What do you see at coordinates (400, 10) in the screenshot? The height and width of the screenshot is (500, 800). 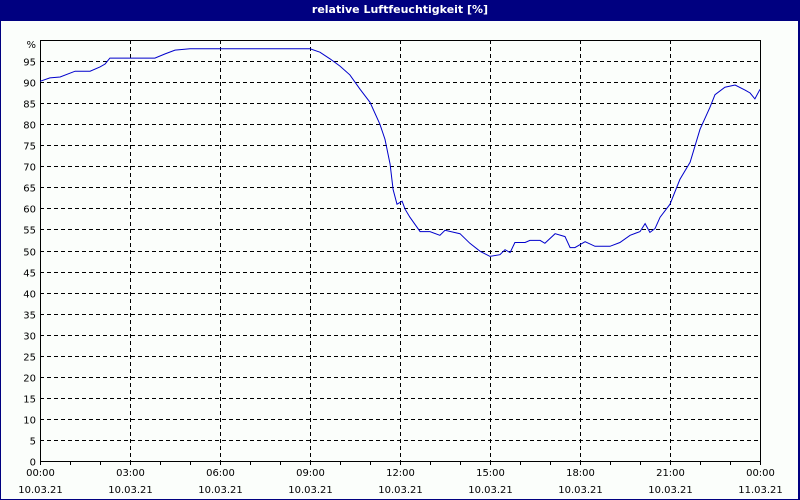 I see `chart-title: relative Luftfeuchtigkeit [%]` at bounding box center [400, 10].